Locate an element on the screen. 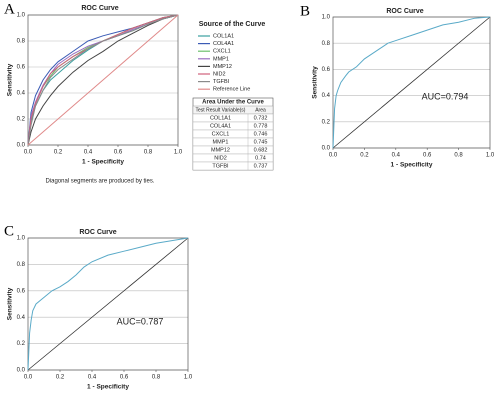 The height and width of the screenshot is (416, 500). table-cell: 0.74 is located at coordinates (260, 158).